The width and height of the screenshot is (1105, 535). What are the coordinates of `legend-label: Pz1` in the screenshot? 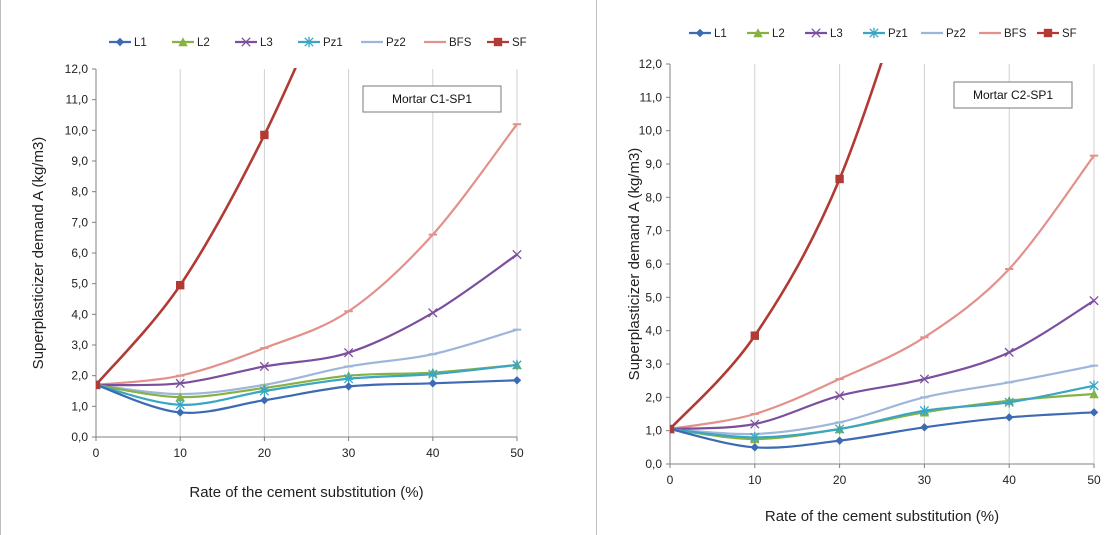 It's located at (333, 43).